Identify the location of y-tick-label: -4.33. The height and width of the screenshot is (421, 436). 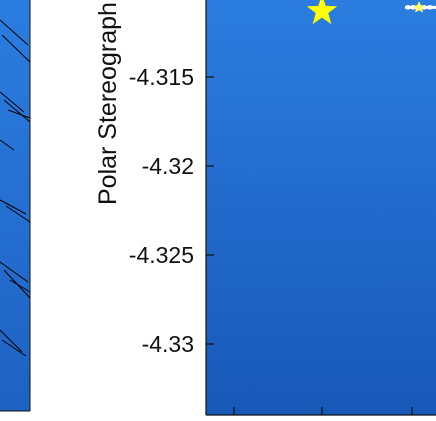
(168, 344).